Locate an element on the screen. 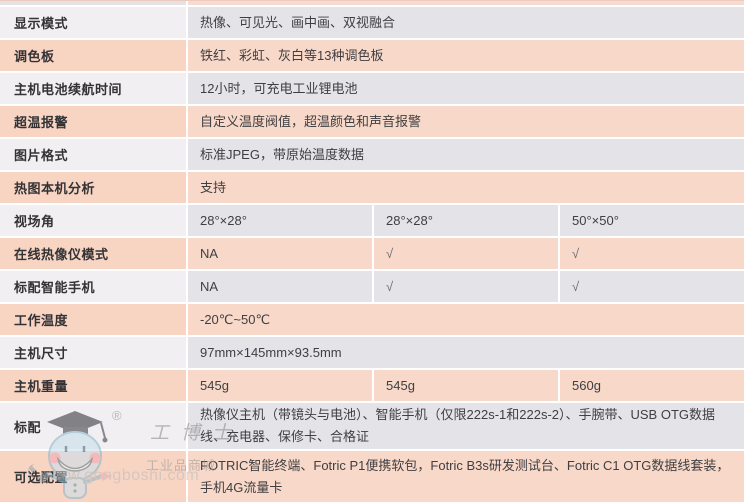 This screenshot has height=502, width=744. table-row: 主机尺寸 97mm×145mm×93.5mm is located at coordinates (372, 352).